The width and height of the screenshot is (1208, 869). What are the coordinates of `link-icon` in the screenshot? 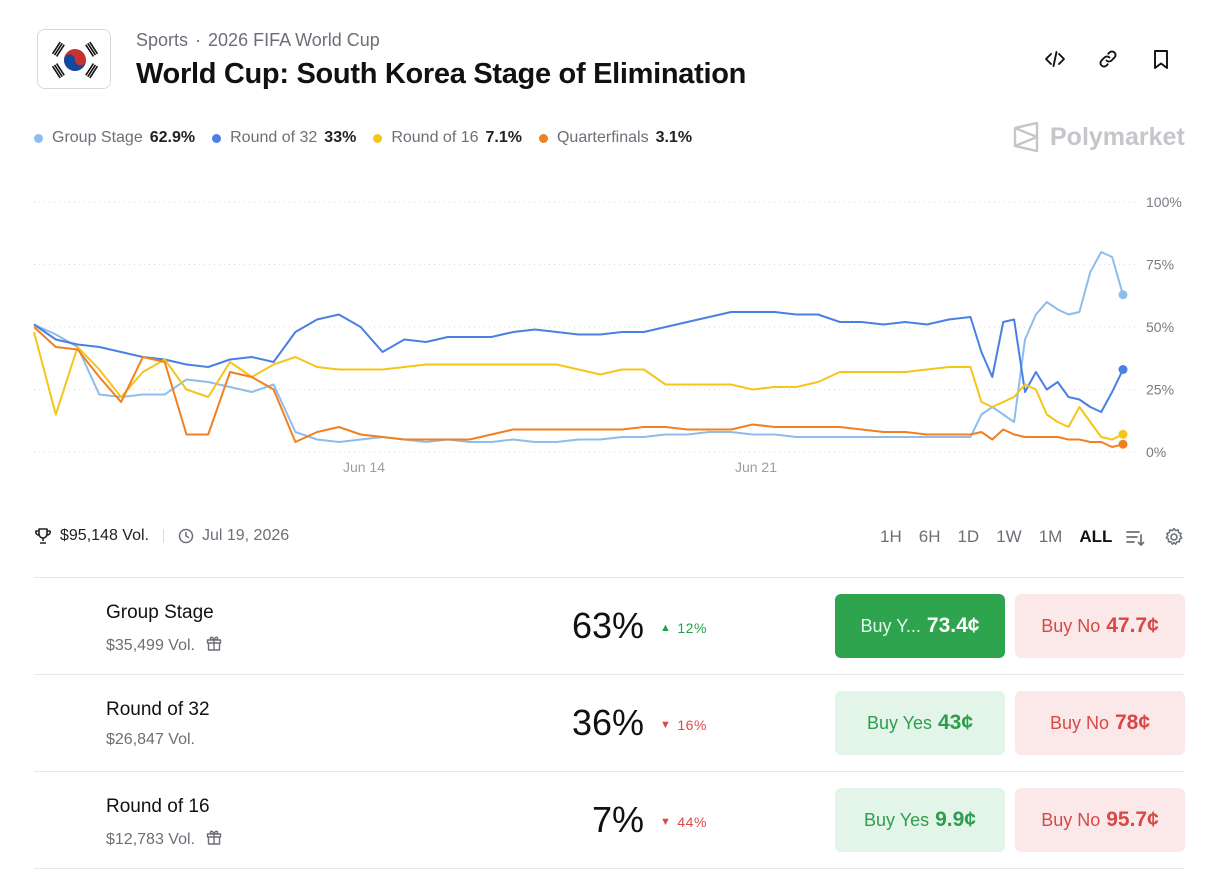 It's located at (1108, 59).